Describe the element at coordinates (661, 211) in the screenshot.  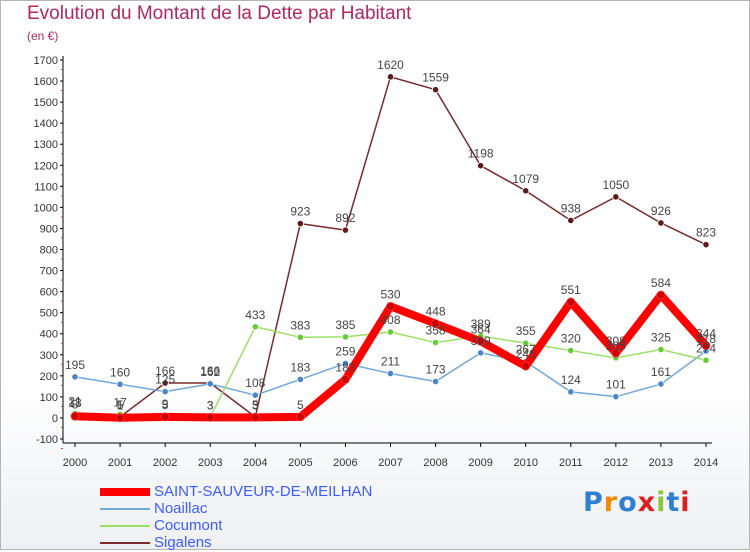
I see `data-label: 926` at that location.